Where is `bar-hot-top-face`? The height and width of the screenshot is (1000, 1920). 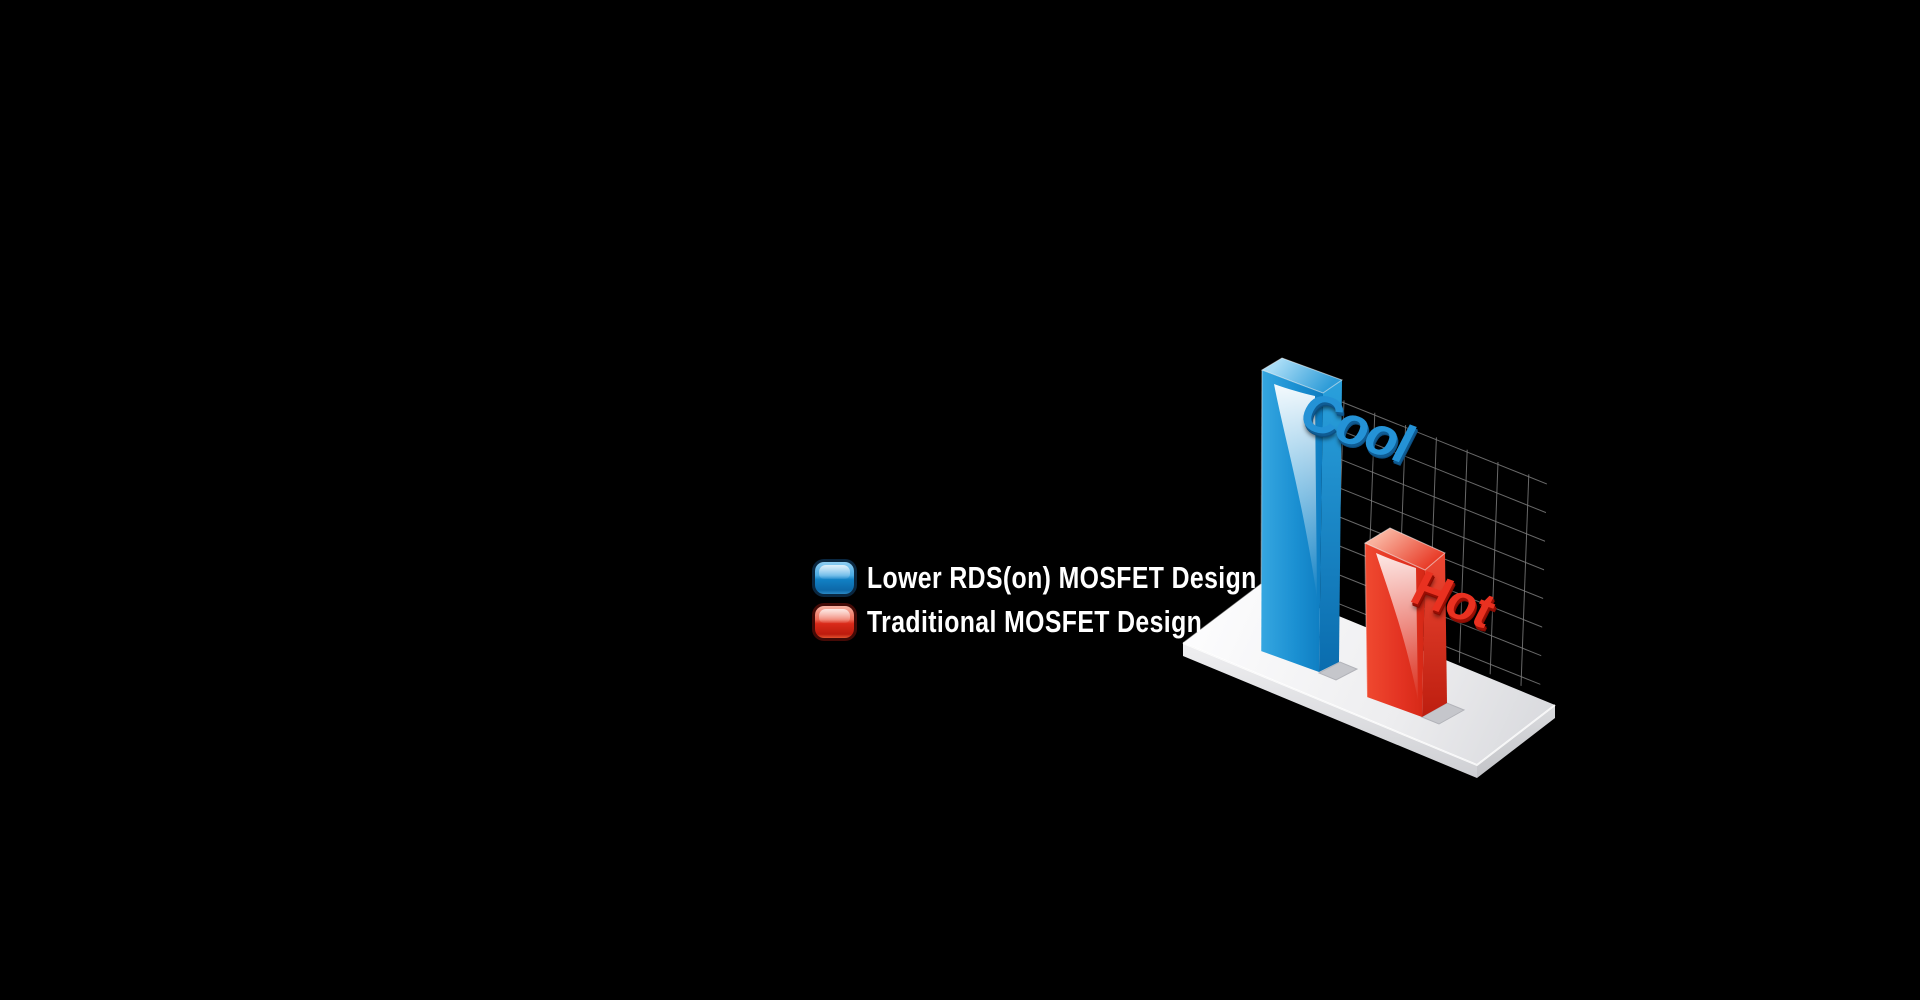 bar-hot-top-face is located at coordinates (1404, 549).